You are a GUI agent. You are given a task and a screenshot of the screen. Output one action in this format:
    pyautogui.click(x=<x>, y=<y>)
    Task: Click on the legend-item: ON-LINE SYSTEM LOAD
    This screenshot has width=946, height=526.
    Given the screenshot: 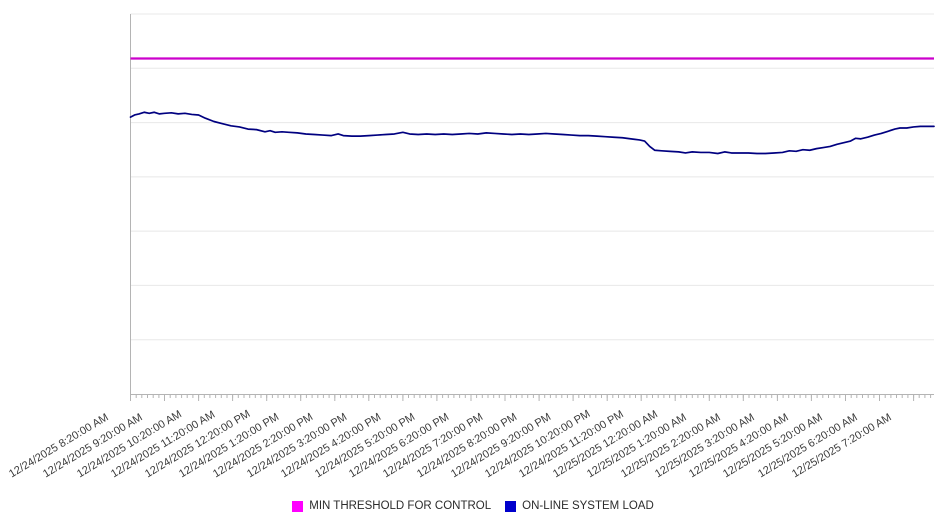 What is the action you would take?
    pyautogui.click(x=579, y=506)
    